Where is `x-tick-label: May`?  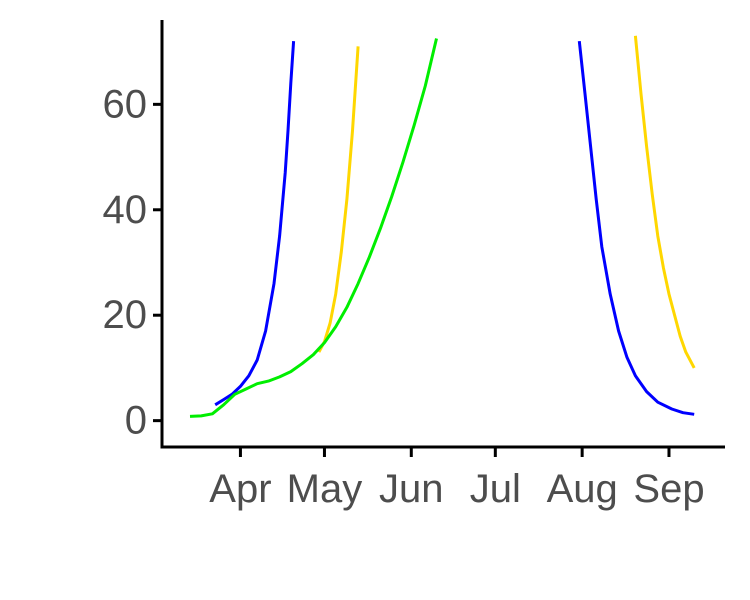
x-tick-label: May is located at coordinates (325, 489).